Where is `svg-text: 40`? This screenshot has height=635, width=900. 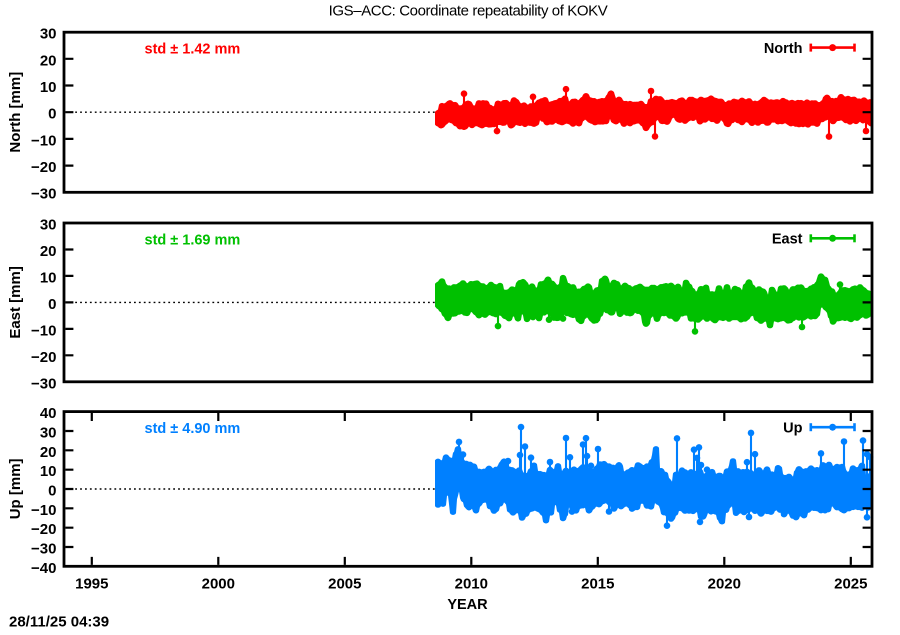
svg-text: 40 is located at coordinates (48, 413).